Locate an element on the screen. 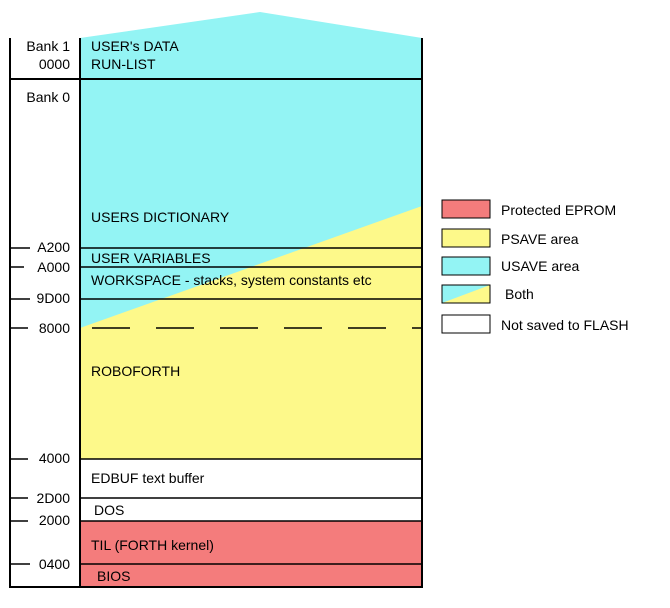 Image resolution: width=670 pixels, height=608 pixels. region-users-data: USER's DATA is located at coordinates (135, 46).